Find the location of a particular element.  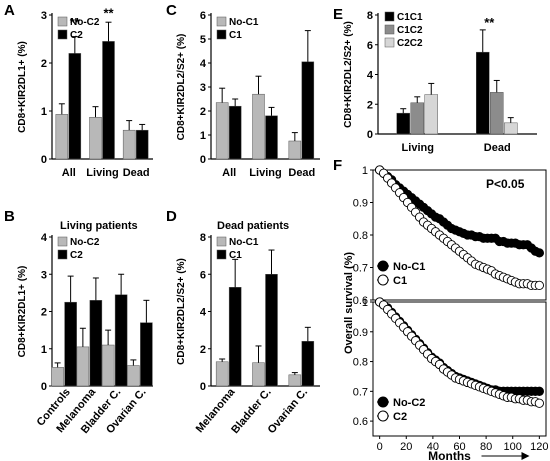

x-axis-label: Months is located at coordinates (449, 455).